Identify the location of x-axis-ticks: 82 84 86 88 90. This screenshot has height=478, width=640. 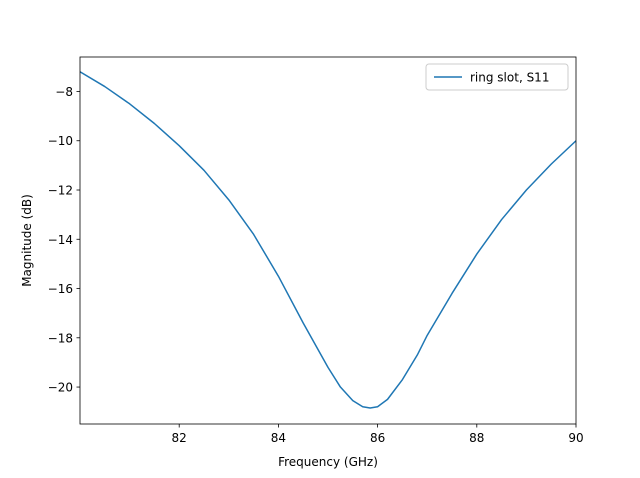
(378, 434).